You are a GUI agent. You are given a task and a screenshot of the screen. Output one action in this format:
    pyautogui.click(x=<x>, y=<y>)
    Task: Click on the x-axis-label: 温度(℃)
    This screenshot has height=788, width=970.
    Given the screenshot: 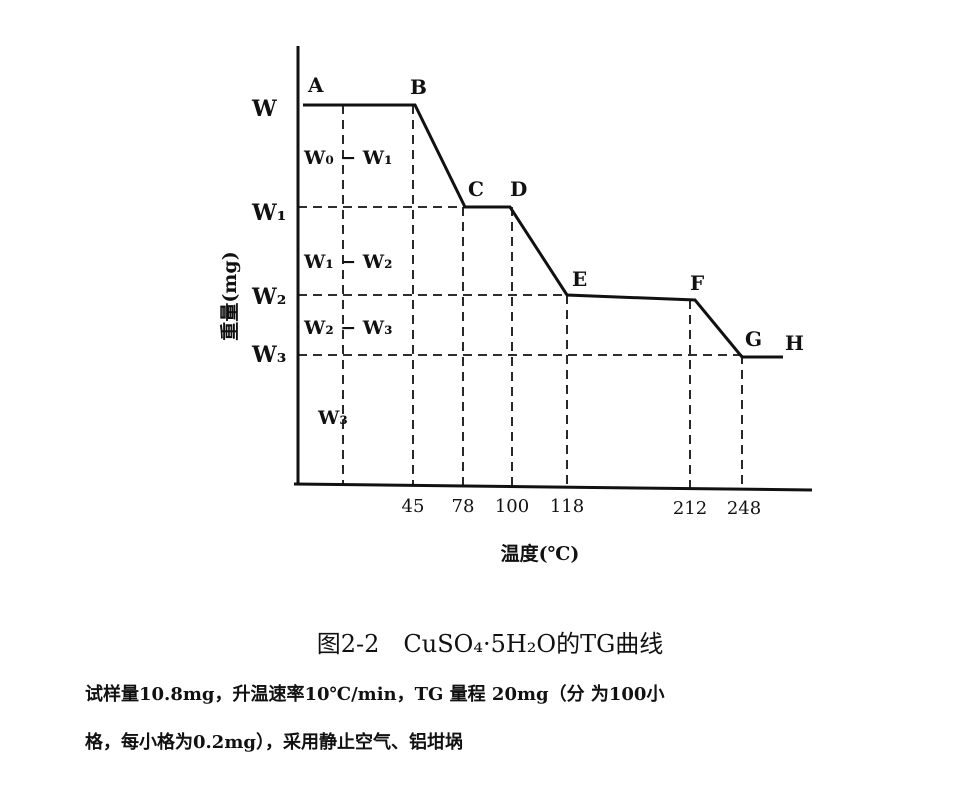 What is the action you would take?
    pyautogui.click(x=540, y=553)
    